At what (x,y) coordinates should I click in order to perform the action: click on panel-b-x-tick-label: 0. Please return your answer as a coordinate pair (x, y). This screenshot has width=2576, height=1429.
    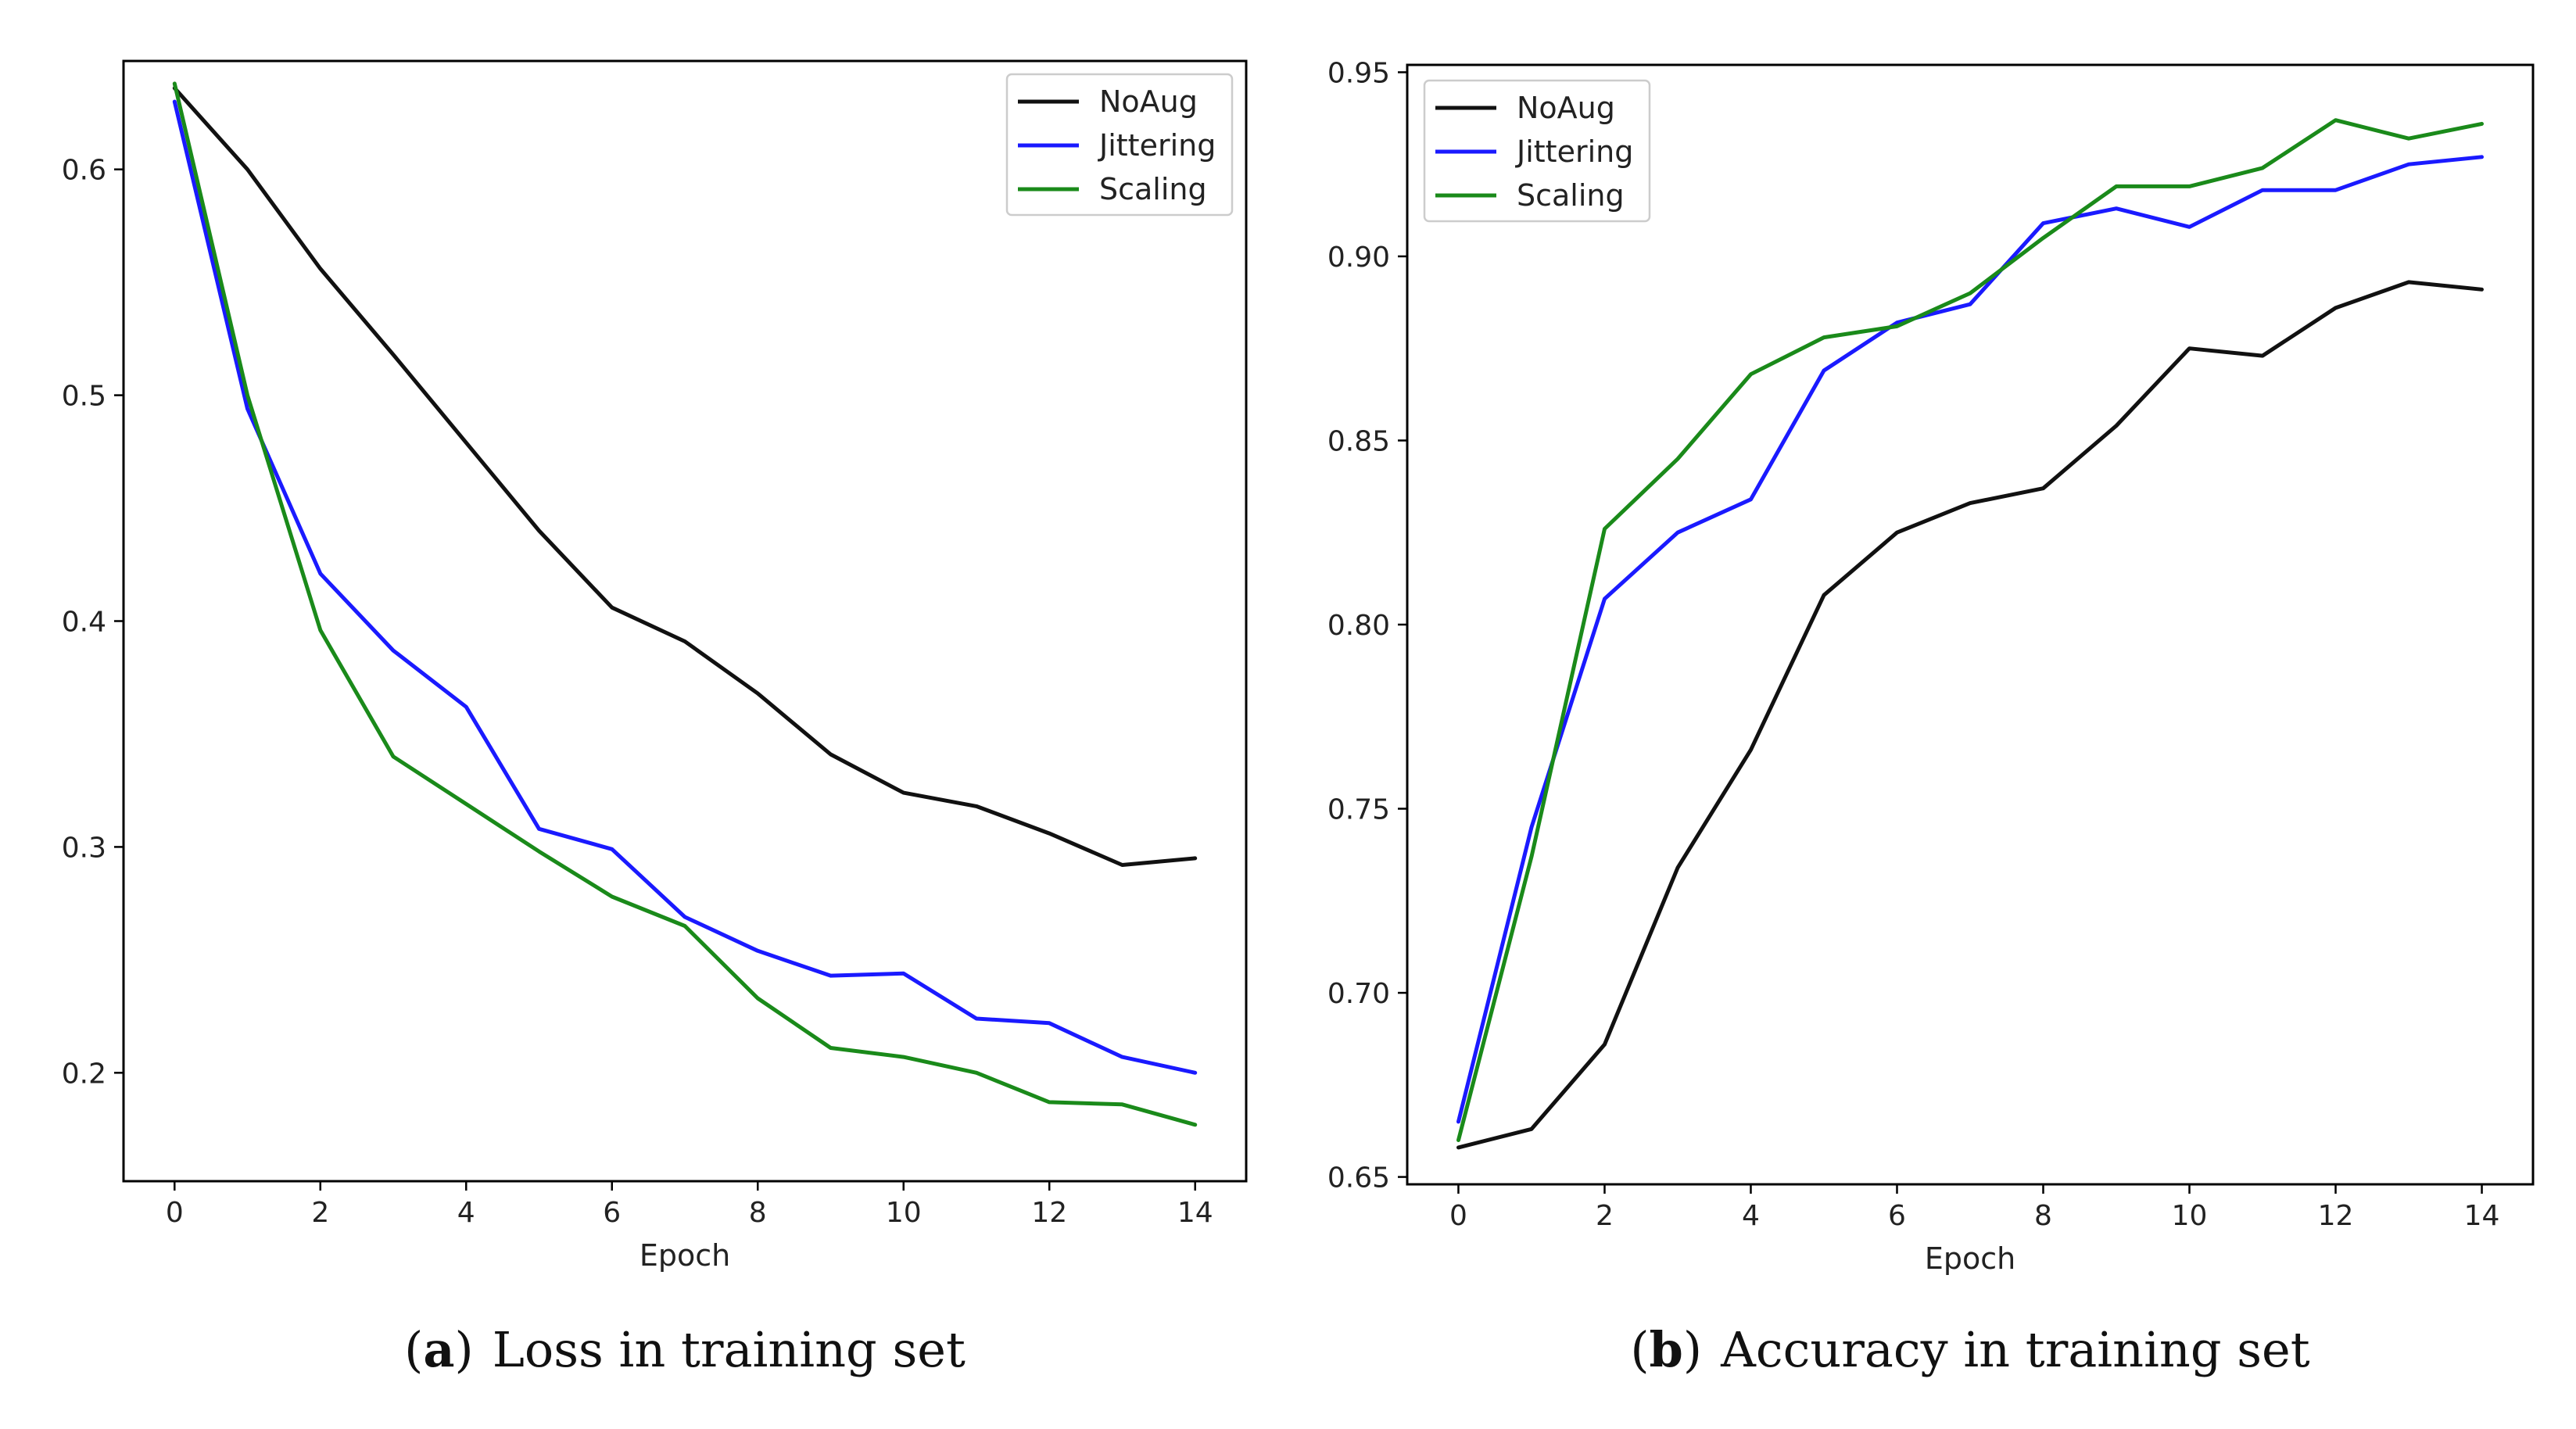
    Looking at the image, I should click on (1458, 1216).